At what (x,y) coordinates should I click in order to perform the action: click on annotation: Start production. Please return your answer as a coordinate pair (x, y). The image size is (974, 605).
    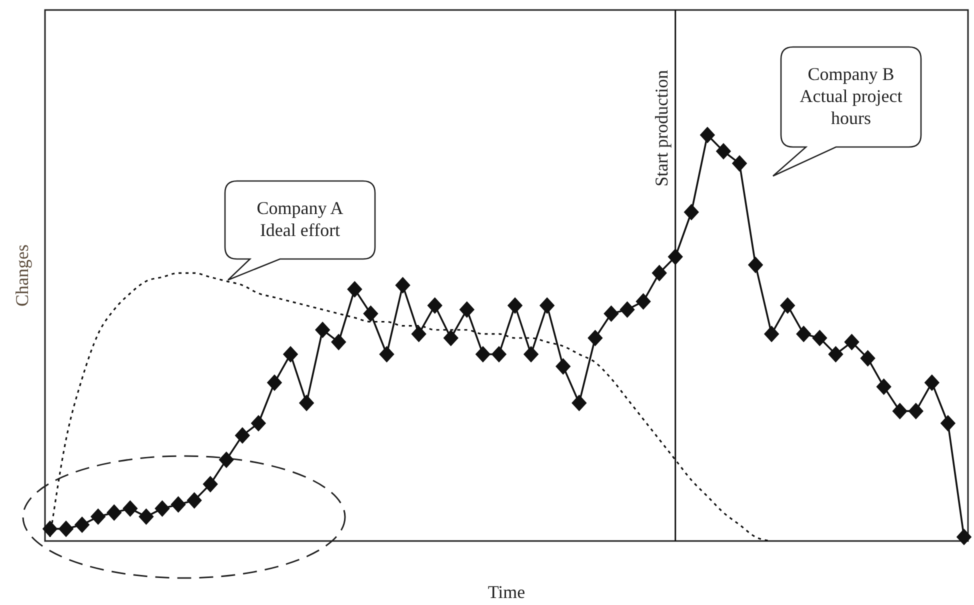
    Looking at the image, I should click on (662, 128).